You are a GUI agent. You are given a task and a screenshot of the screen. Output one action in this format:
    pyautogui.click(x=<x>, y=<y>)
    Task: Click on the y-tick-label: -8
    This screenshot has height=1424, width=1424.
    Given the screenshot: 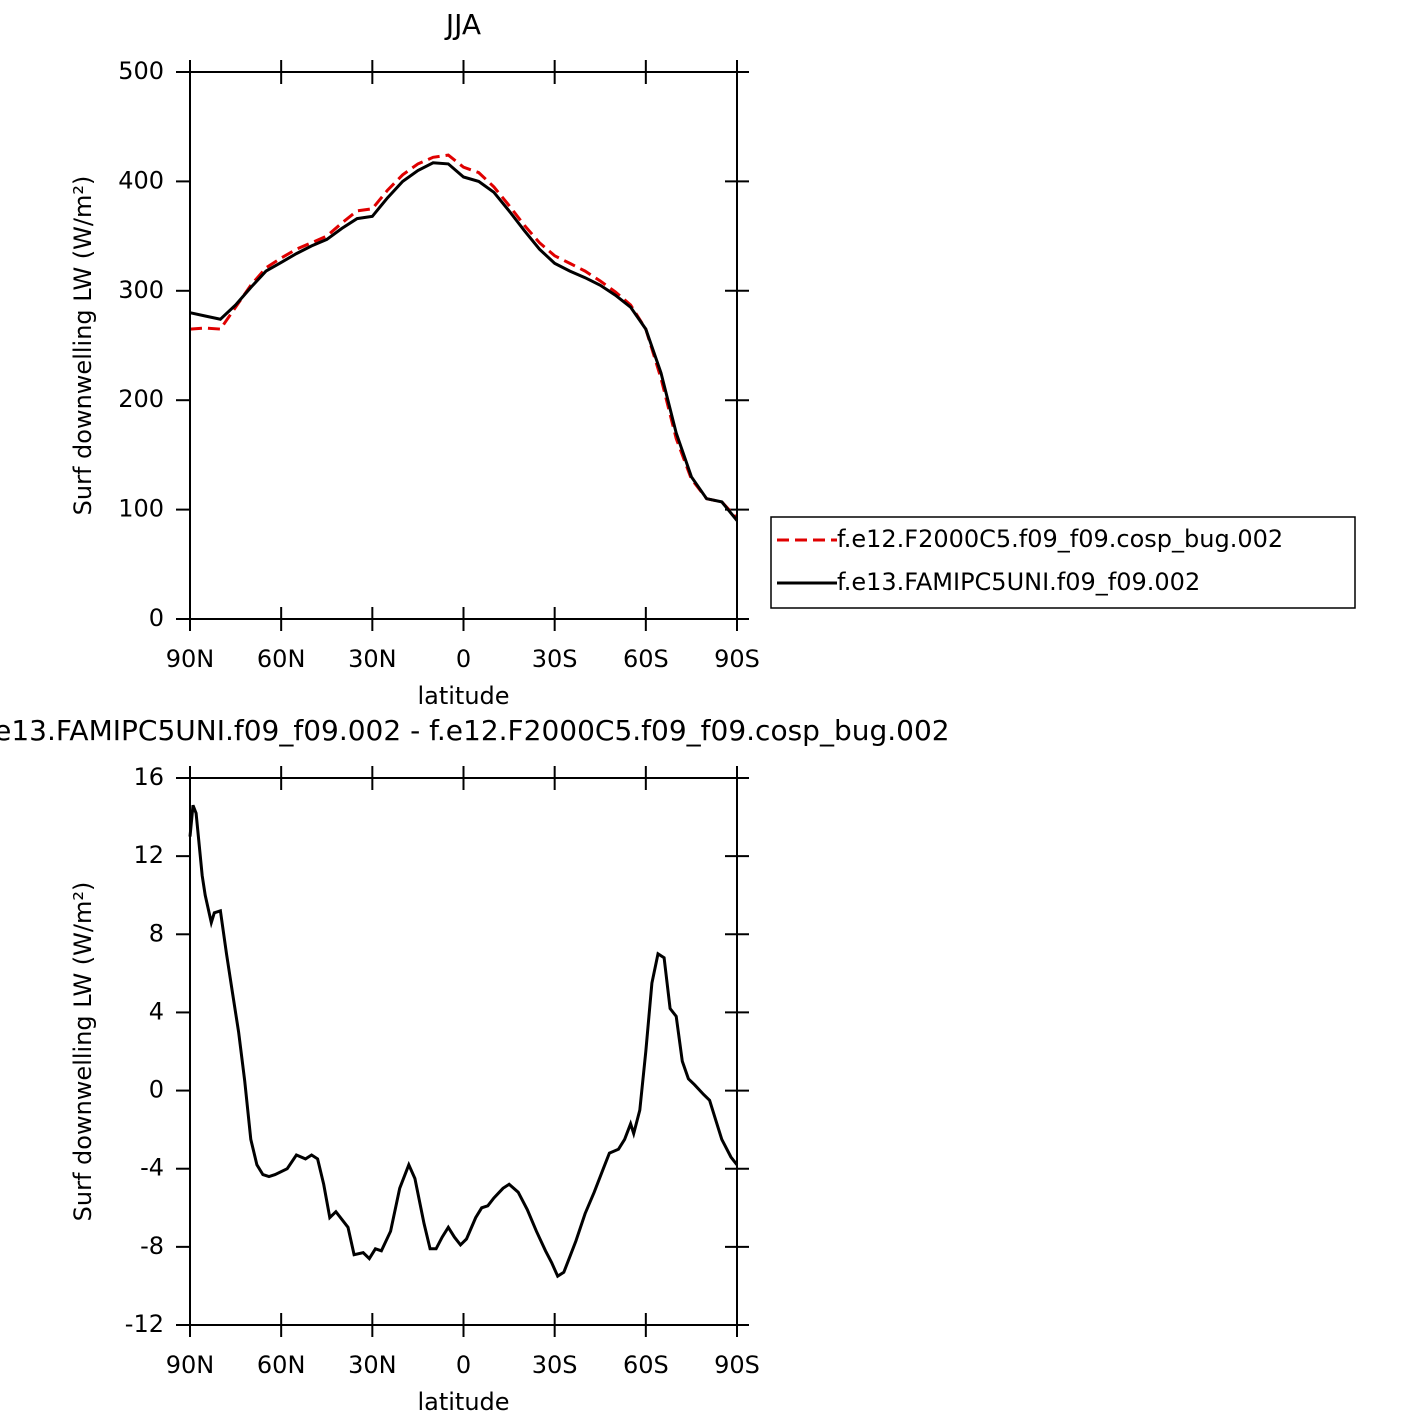 What is the action you would take?
    pyautogui.click(x=152, y=1246)
    